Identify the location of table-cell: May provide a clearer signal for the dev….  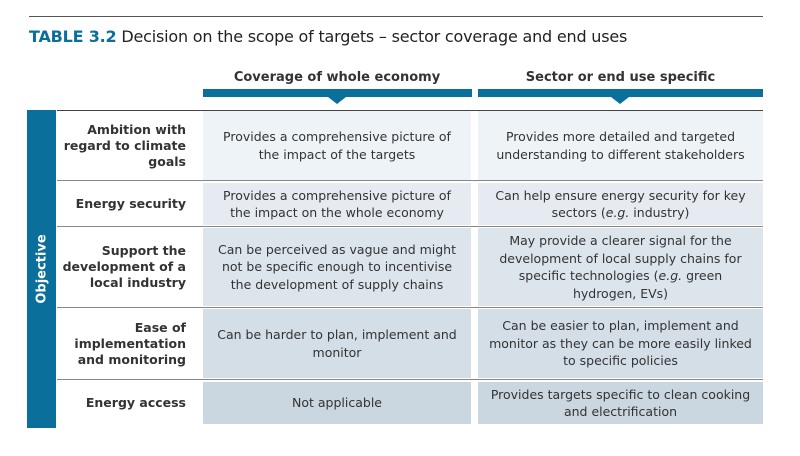
(620, 267).